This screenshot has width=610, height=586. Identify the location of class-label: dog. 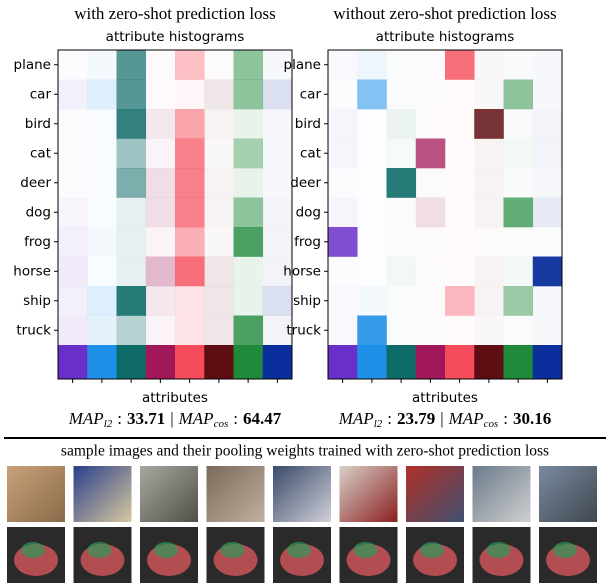
(308, 212).